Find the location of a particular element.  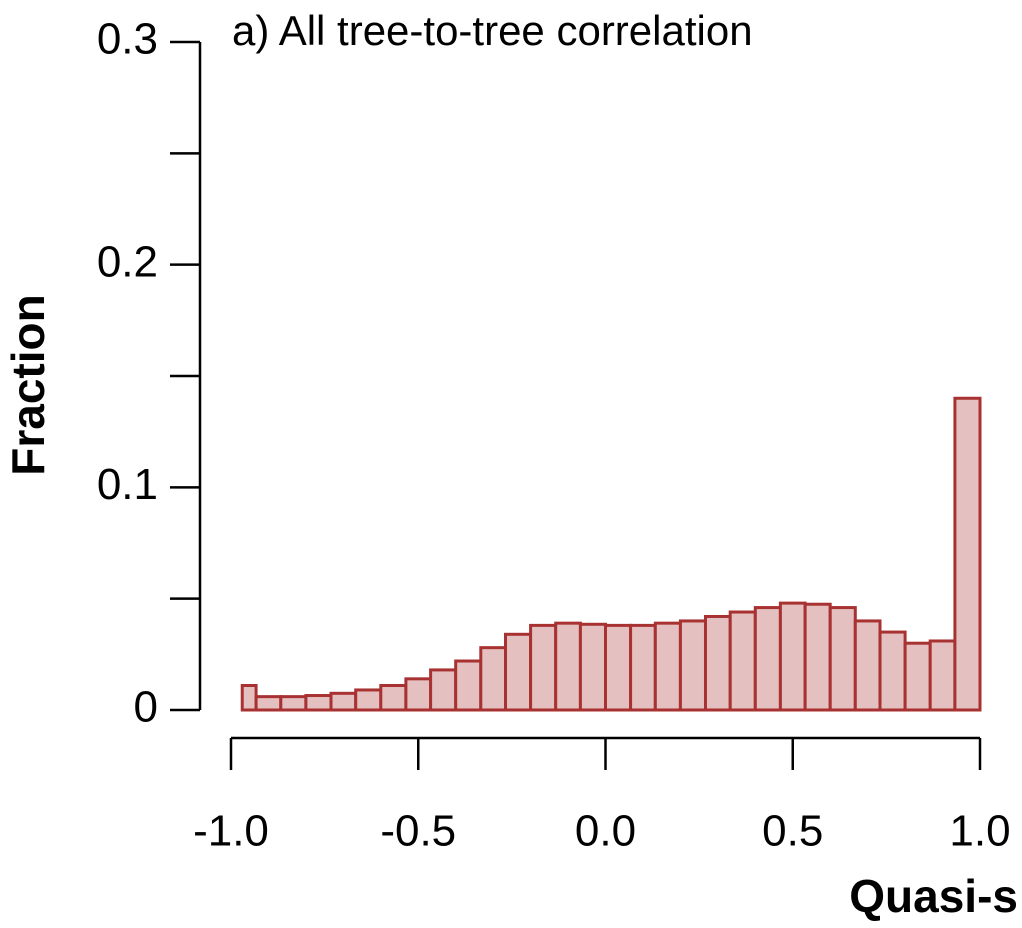

y-tick-label: 0.2 is located at coordinates (127, 261).